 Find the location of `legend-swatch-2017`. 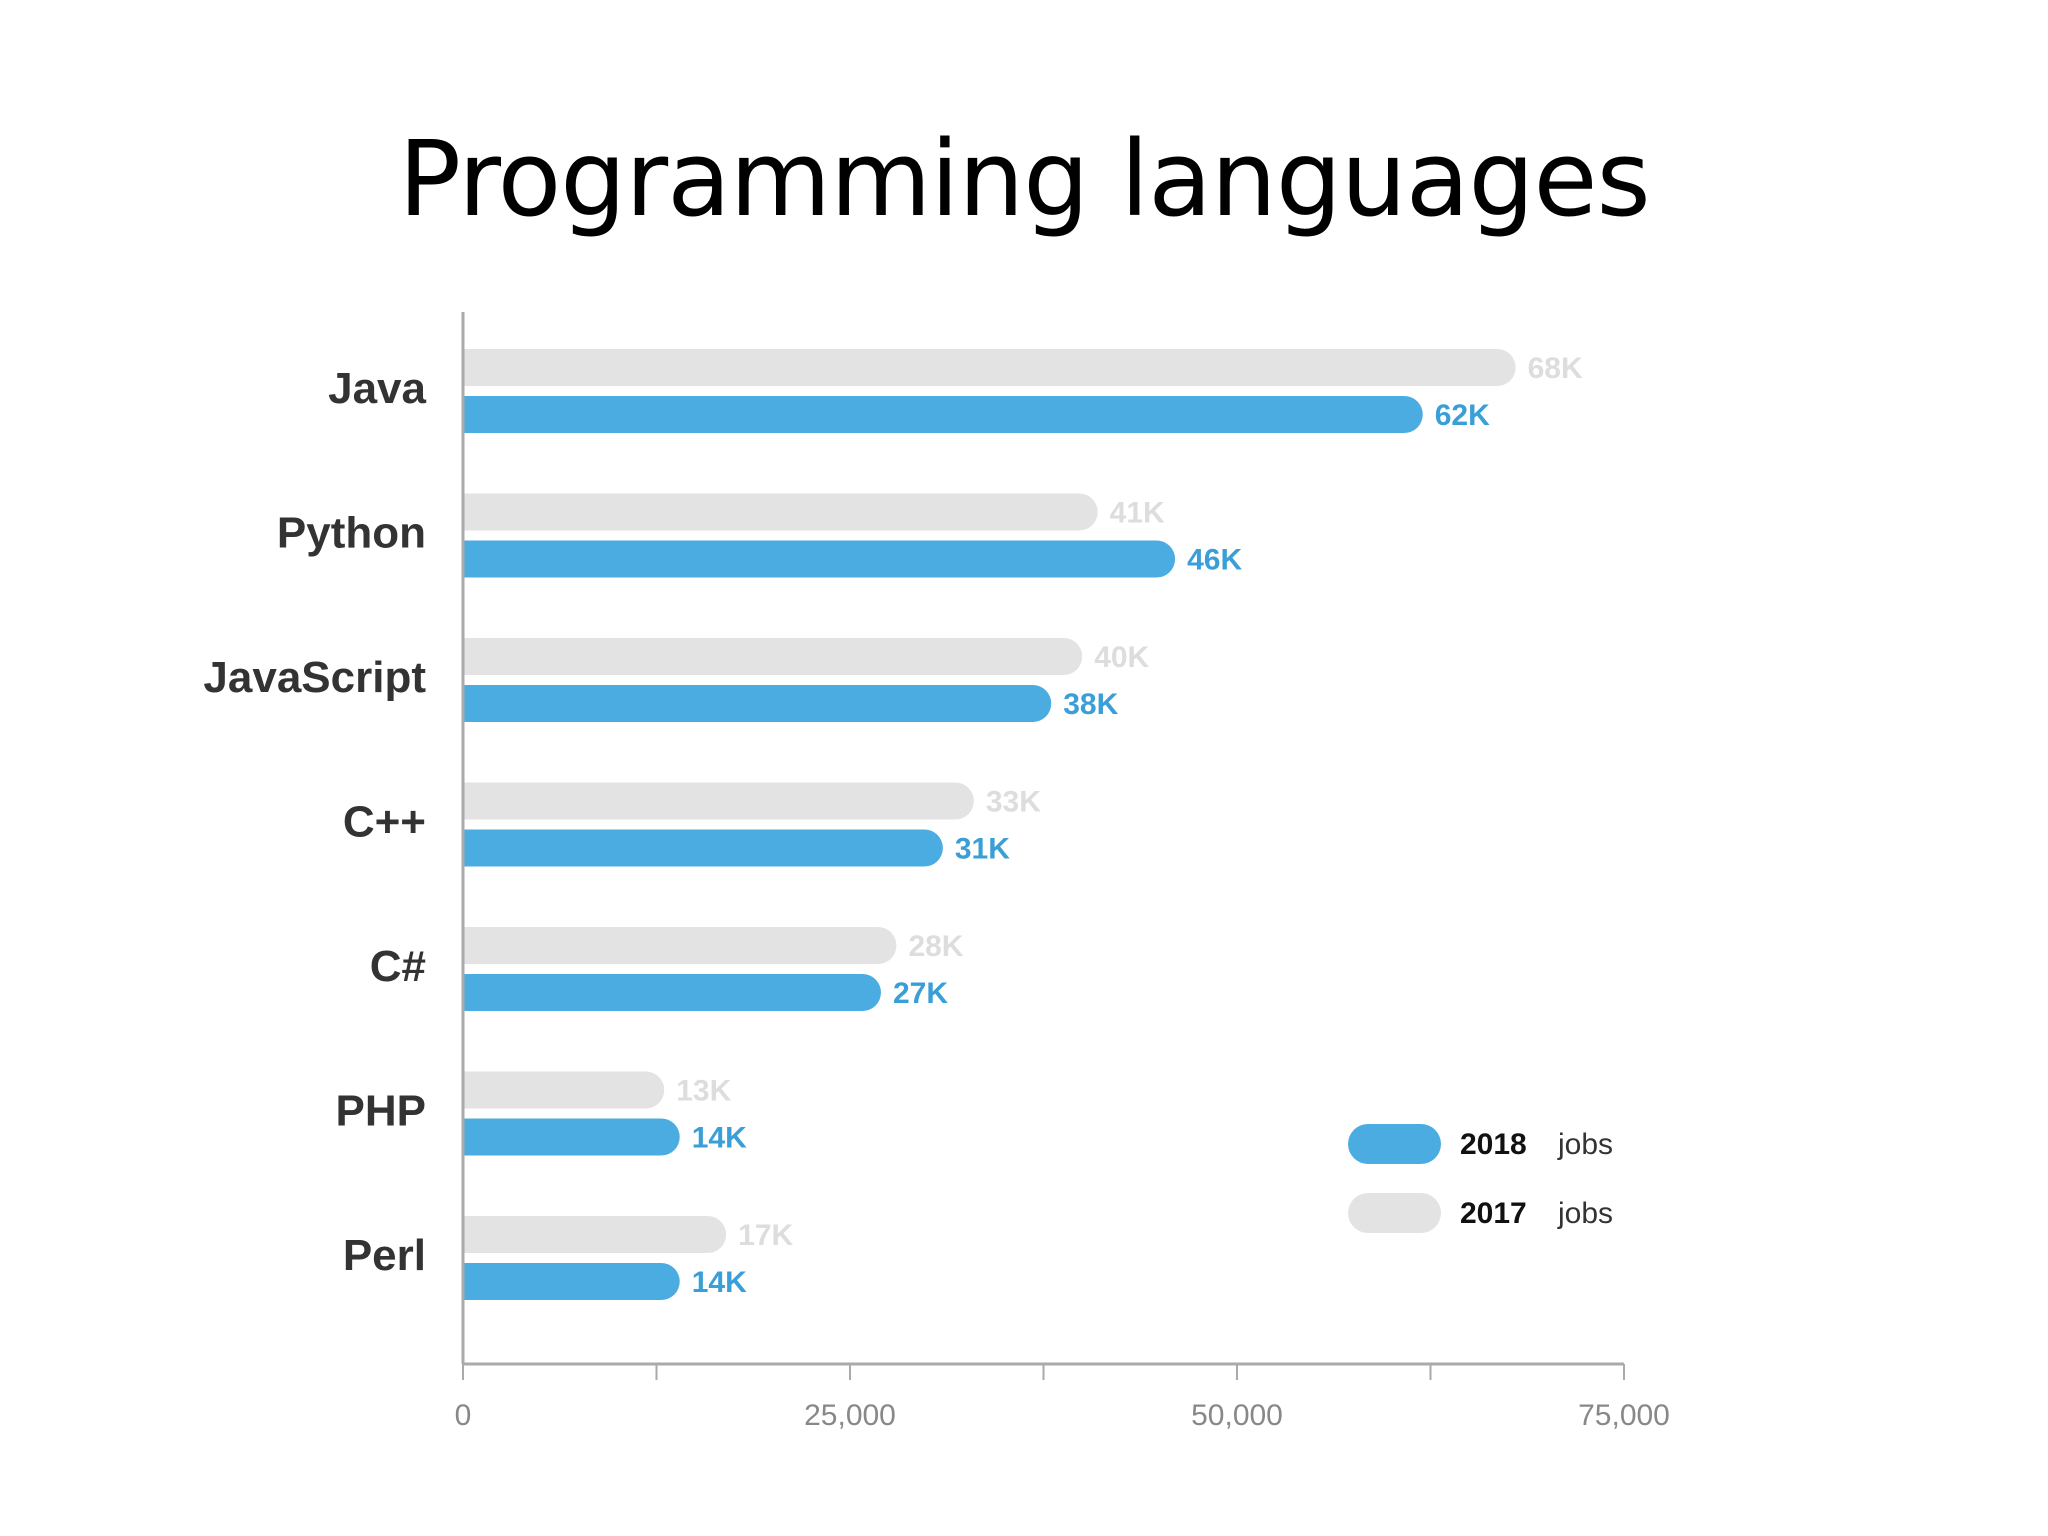

legend-swatch-2017 is located at coordinates (1394, 1213).